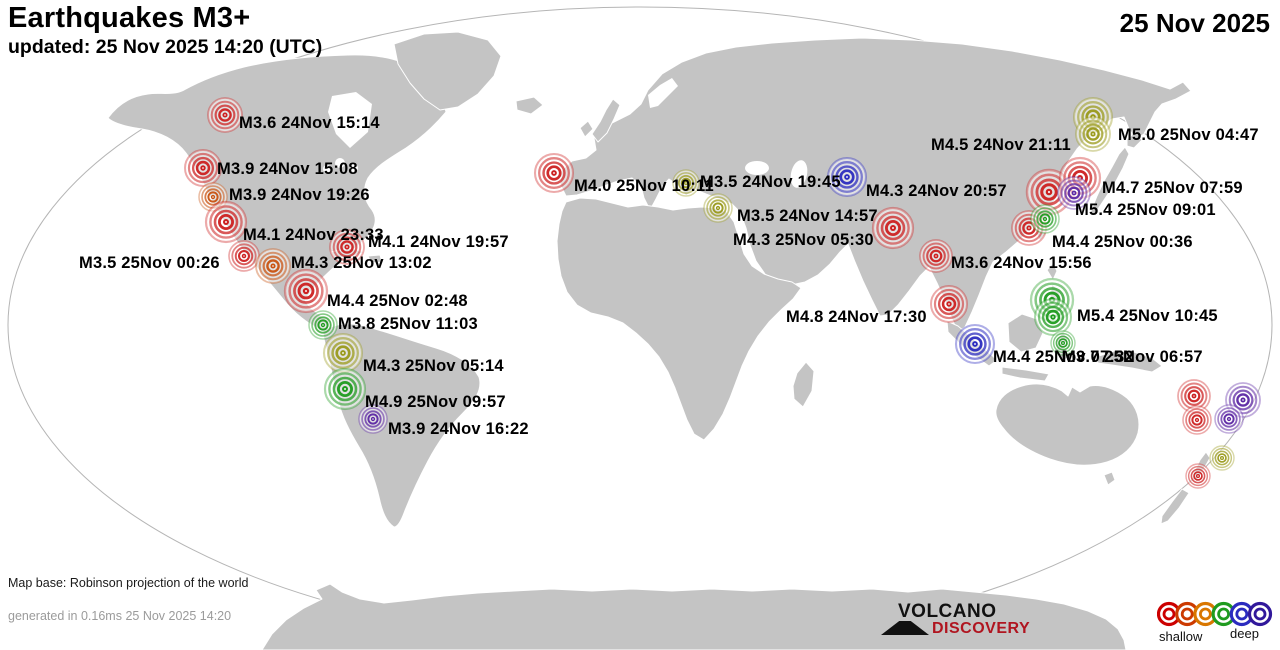 The image size is (1280, 650). Describe the element at coordinates (408, 324) in the screenshot. I see `quake-label: M3.8 25Nov 11:03` at that location.